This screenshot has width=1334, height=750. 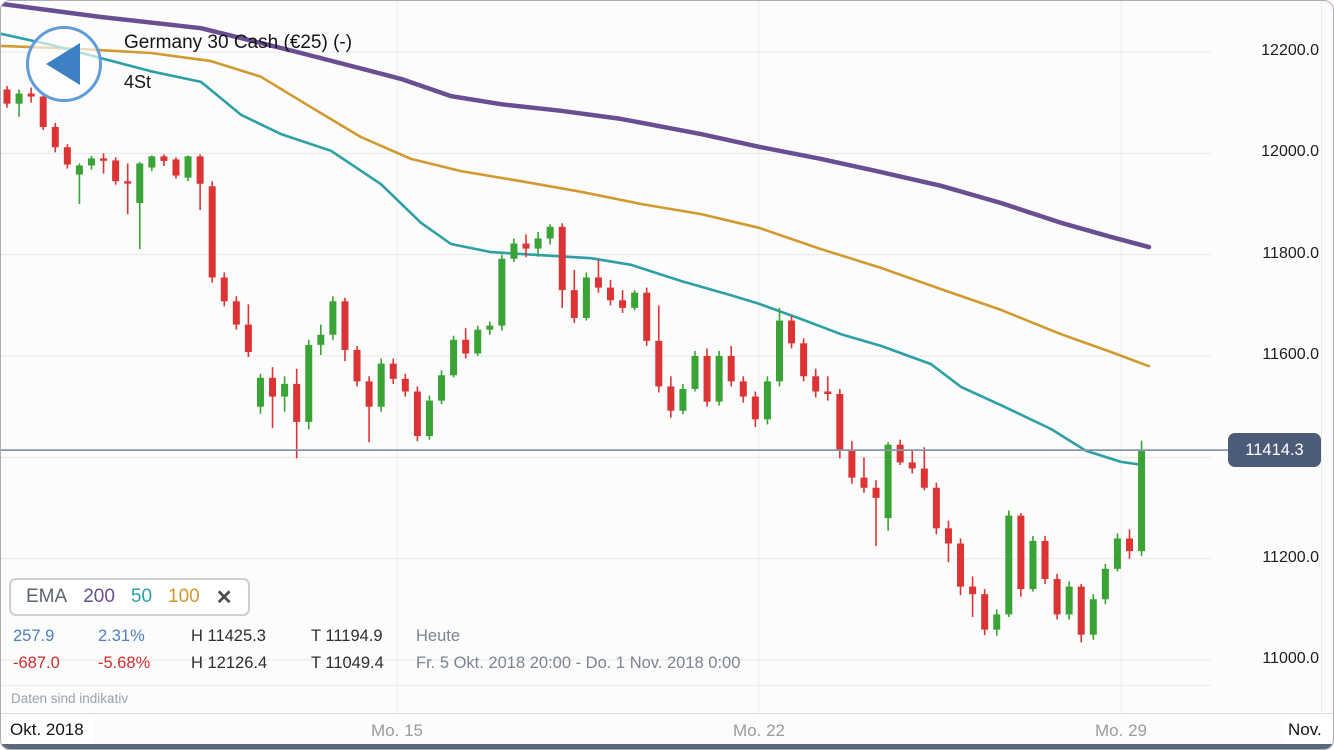 What do you see at coordinates (36, 663) in the screenshot?
I see `range-change-value: -687.0` at bounding box center [36, 663].